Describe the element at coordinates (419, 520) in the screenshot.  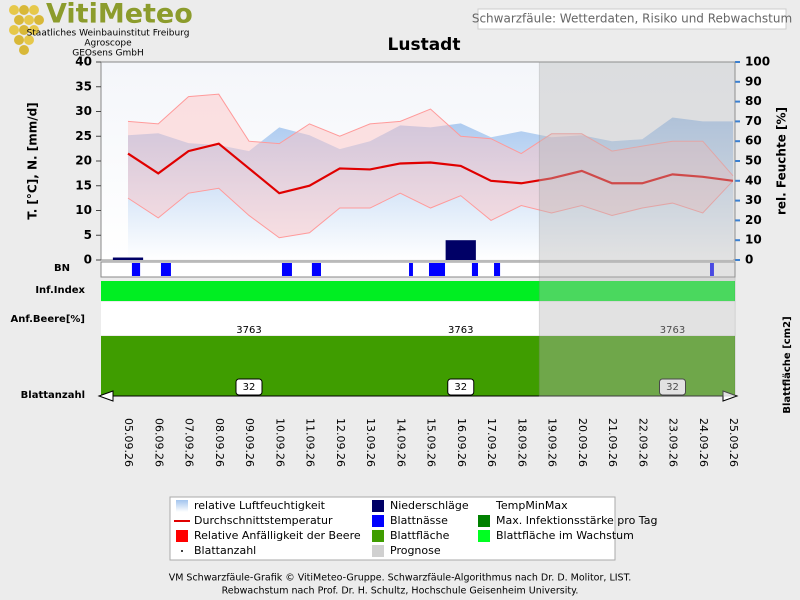
I see `legend-label: Blattnässe` at that location.